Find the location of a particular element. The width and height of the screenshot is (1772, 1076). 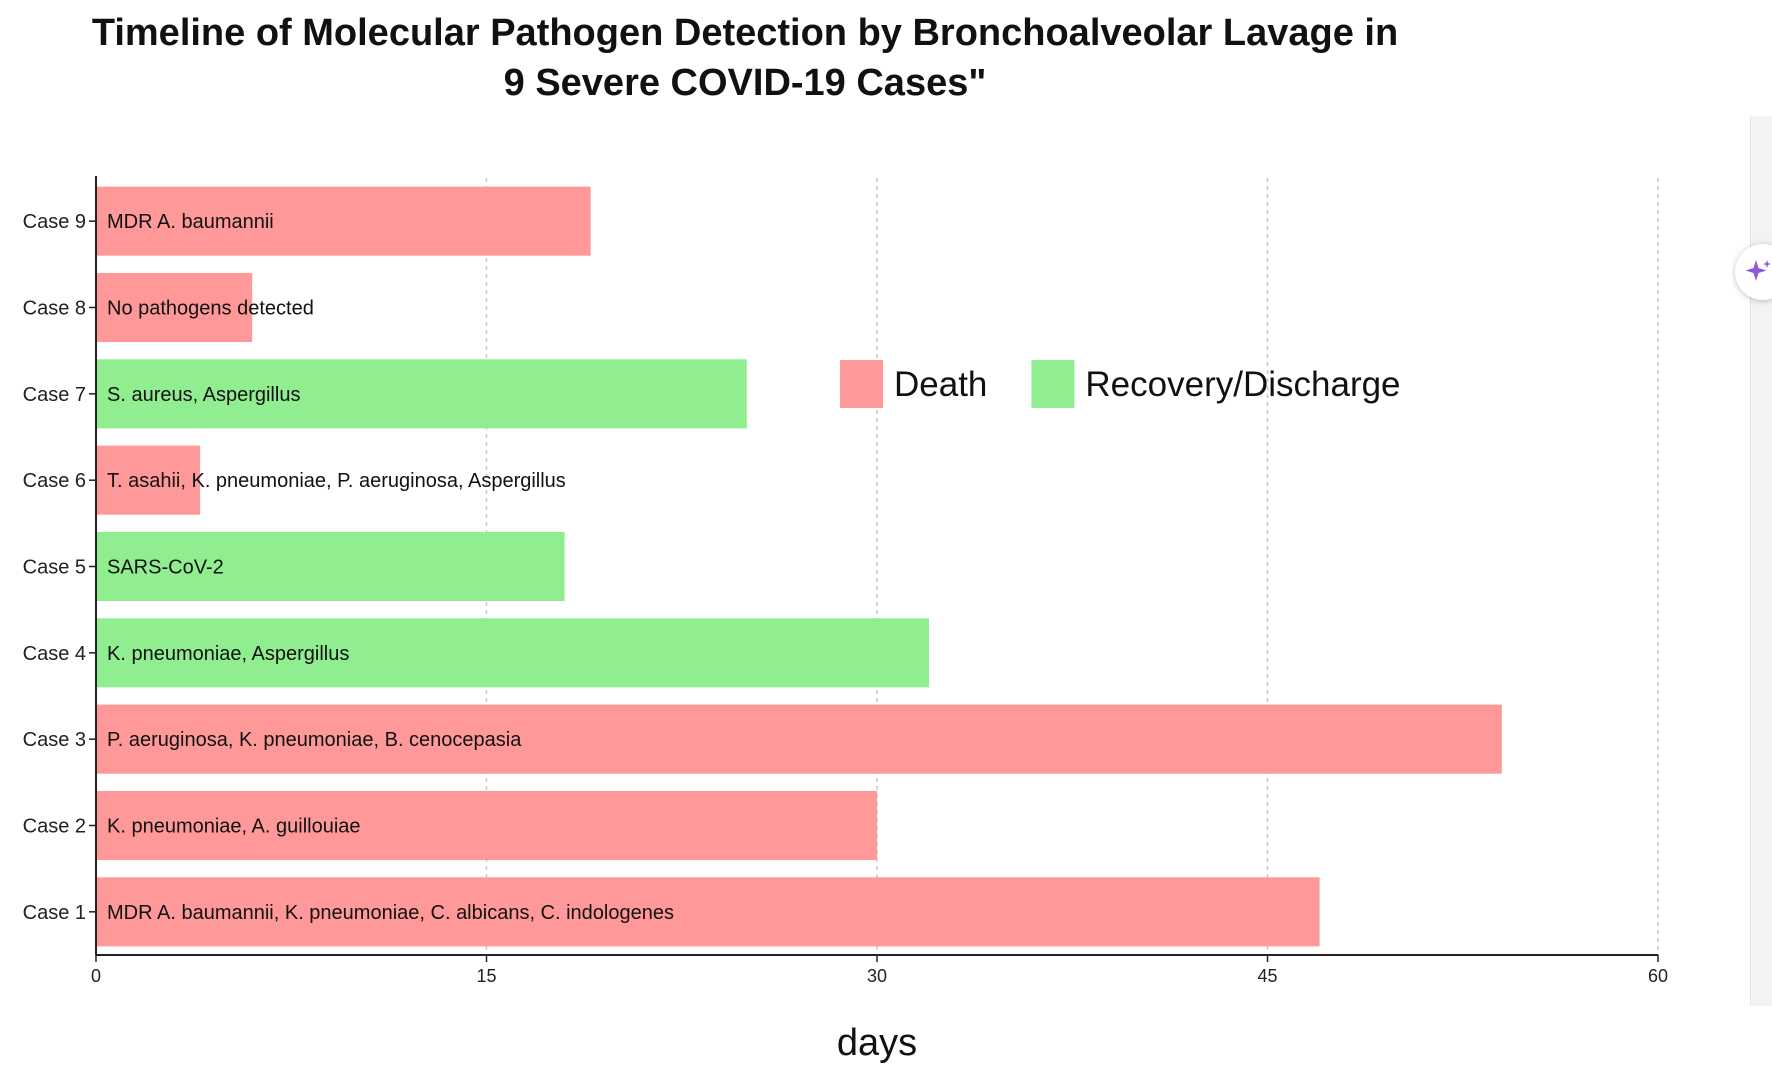

x-tick-label: 15 is located at coordinates (486, 976).